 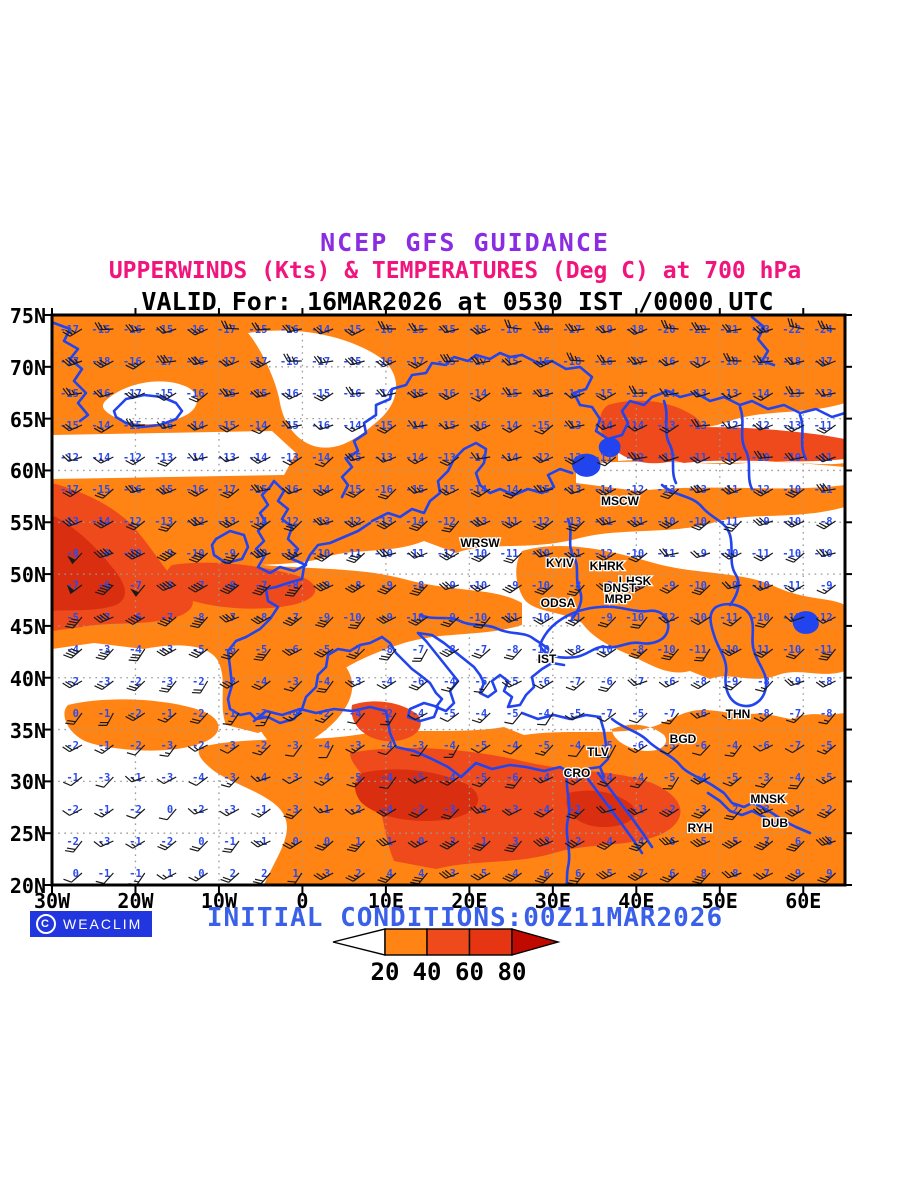 What do you see at coordinates (390, 842) in the screenshot?
I see `temperature-value: 1` at bounding box center [390, 842].